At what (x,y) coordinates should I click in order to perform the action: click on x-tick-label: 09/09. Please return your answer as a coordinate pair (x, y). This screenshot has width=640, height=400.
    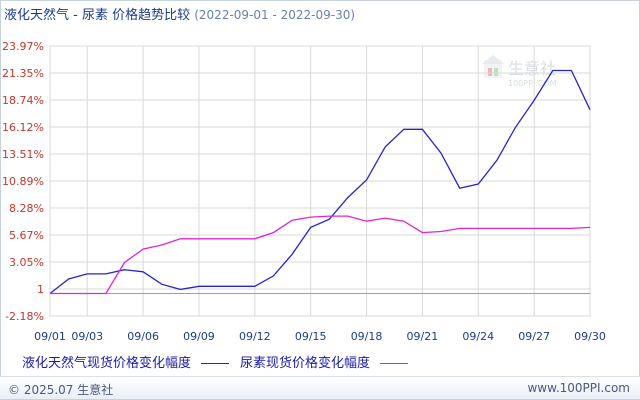
    Looking at the image, I should click on (199, 336).